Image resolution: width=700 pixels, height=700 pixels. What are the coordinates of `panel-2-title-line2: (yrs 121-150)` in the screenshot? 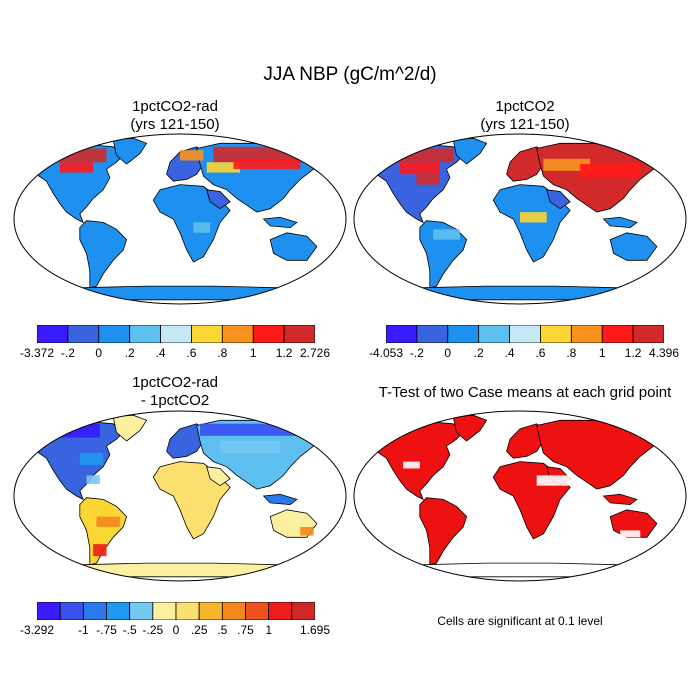 It's located at (525, 124).